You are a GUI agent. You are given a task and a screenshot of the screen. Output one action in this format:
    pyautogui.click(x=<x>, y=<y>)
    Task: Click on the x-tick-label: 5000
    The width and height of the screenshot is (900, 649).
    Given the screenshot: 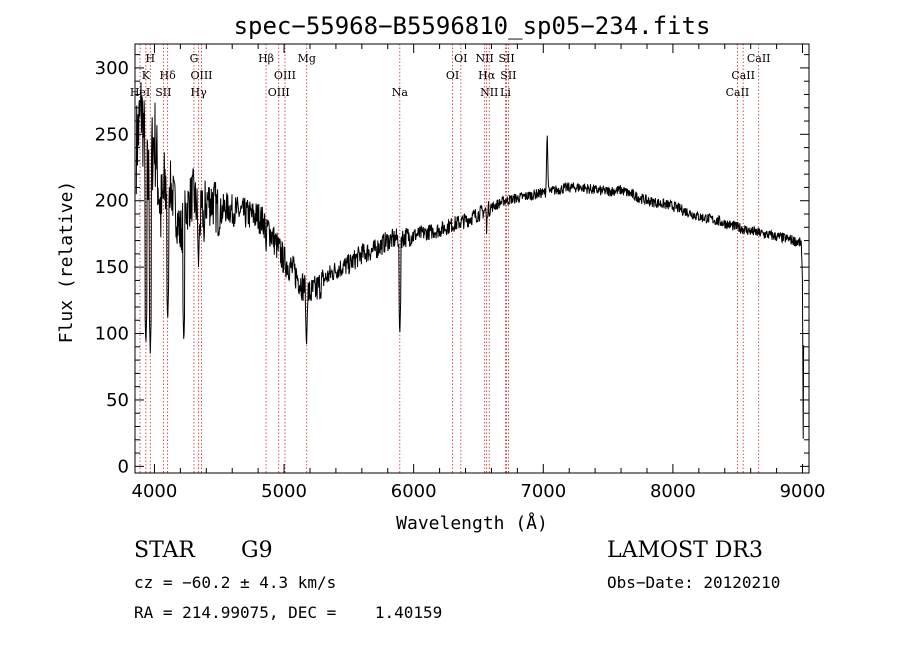 What is the action you would take?
    pyautogui.click(x=284, y=491)
    